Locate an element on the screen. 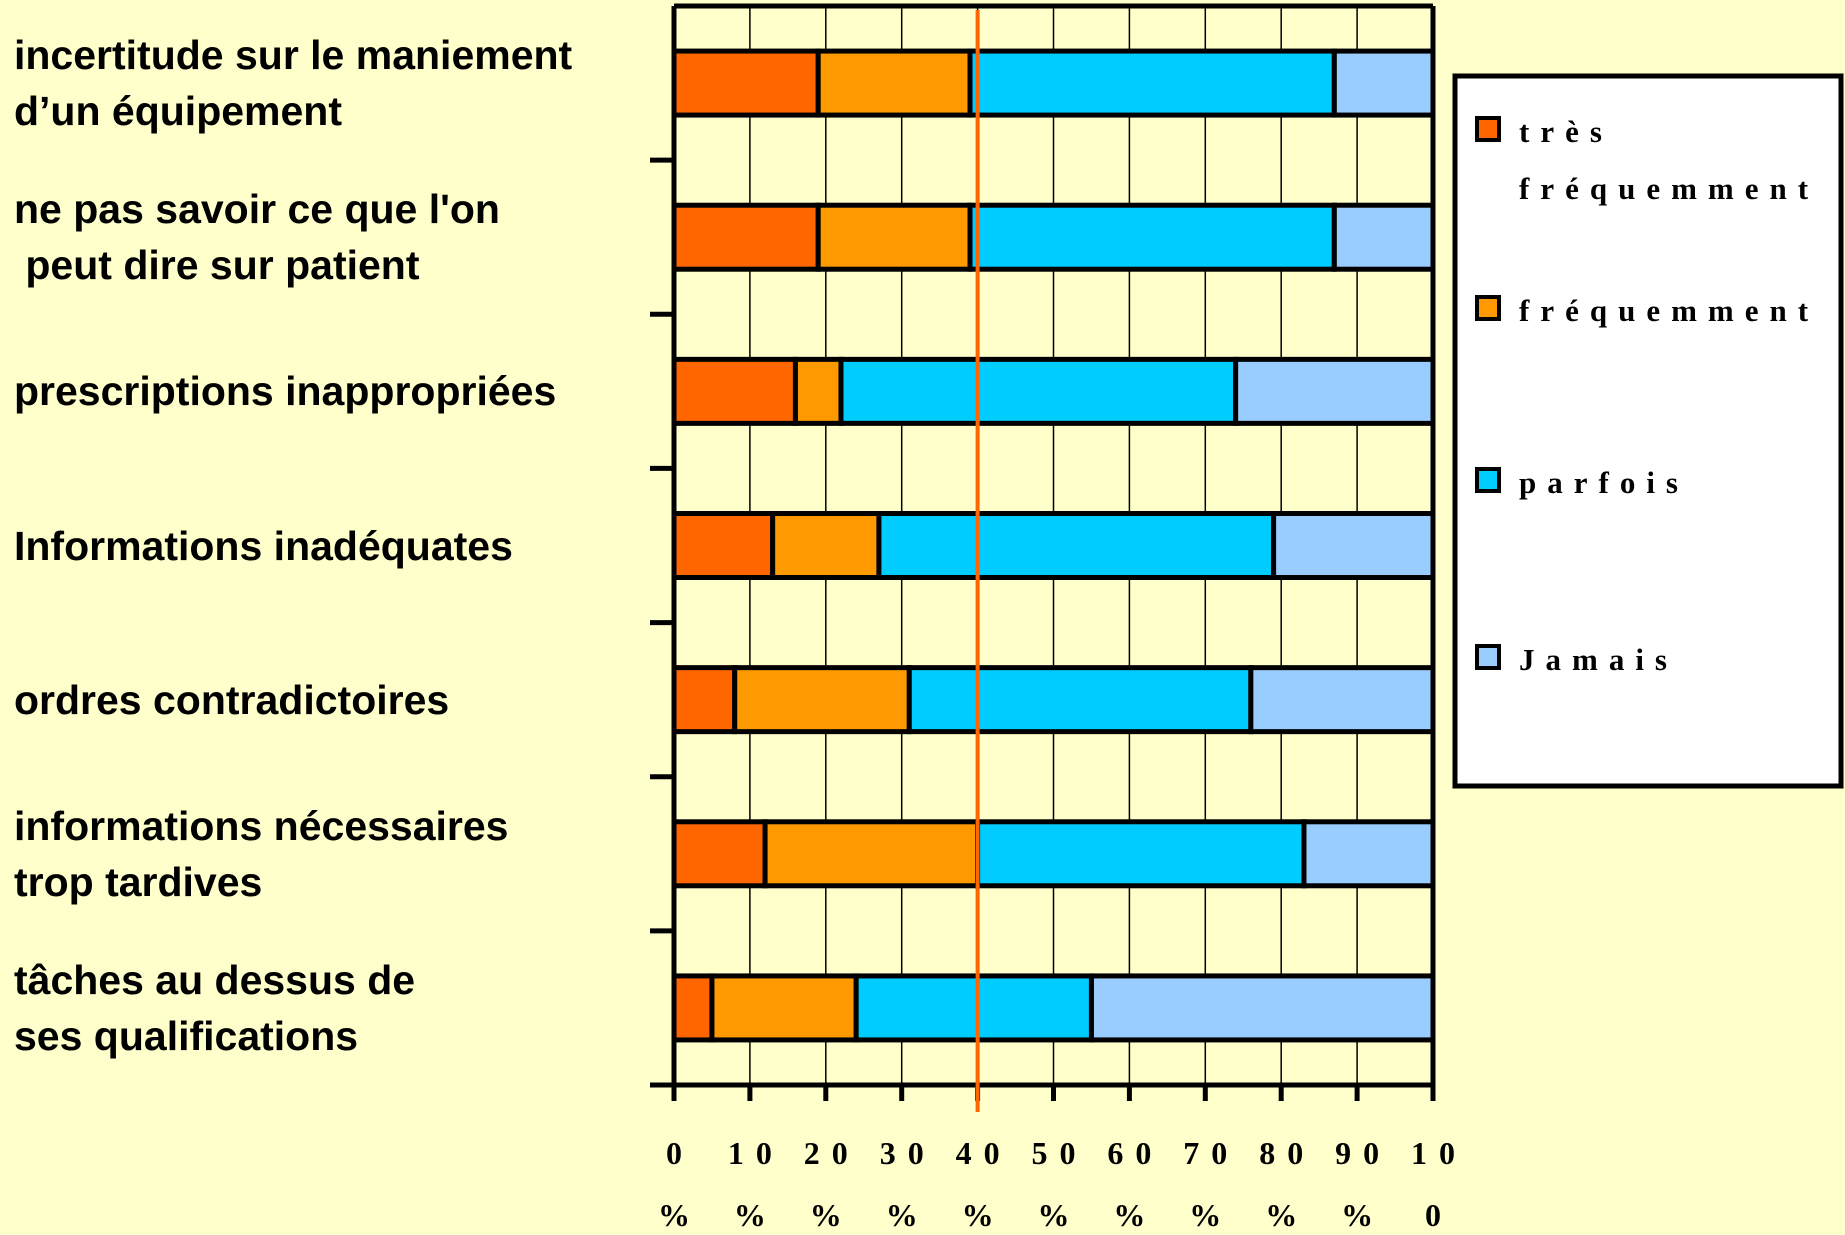 Image resolution: width=1845 pixels, height=1235 pixels. x-tick-label: 70% is located at coordinates (1211, 1184).